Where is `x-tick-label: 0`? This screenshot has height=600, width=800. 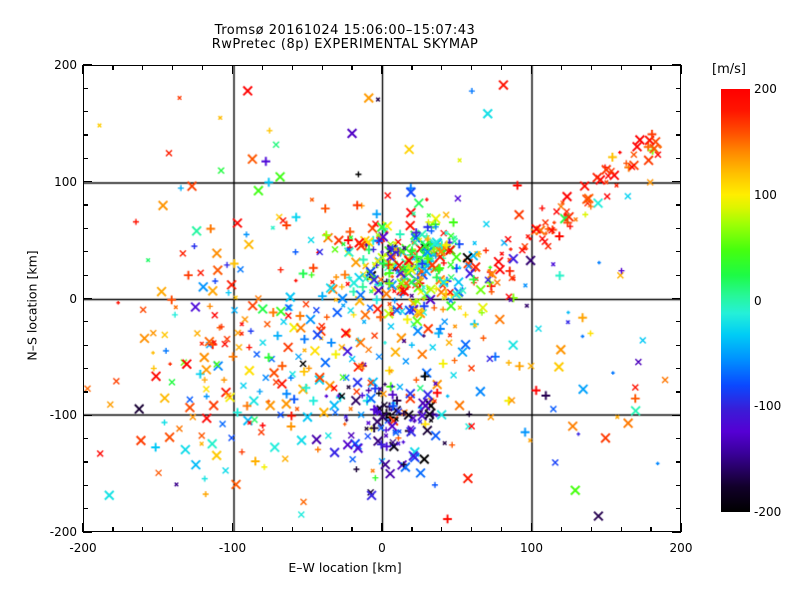 x-tick-label: 0 is located at coordinates (382, 548).